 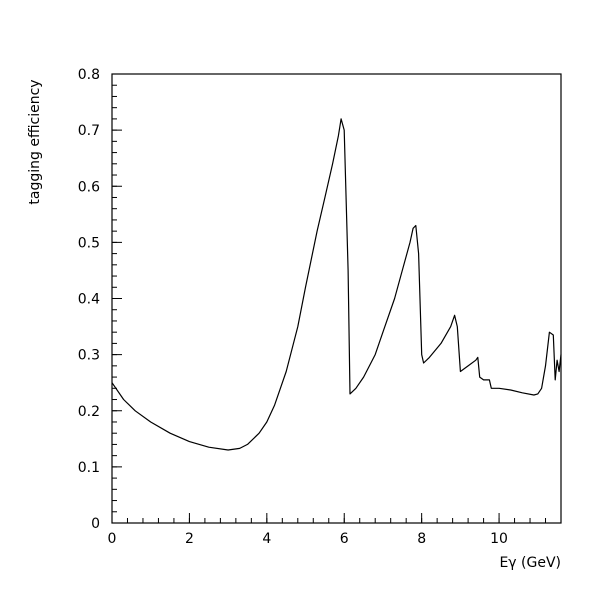 What do you see at coordinates (89, 187) in the screenshot?
I see `y-tick-label: 0.6` at bounding box center [89, 187].